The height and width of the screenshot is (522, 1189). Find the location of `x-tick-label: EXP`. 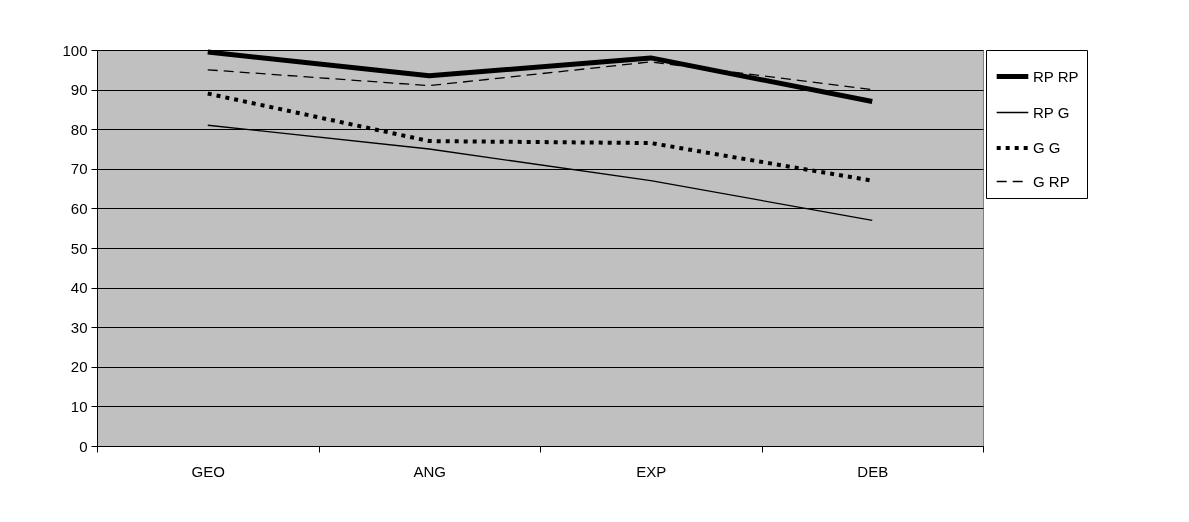

x-tick-label: EXP is located at coordinates (651, 471).